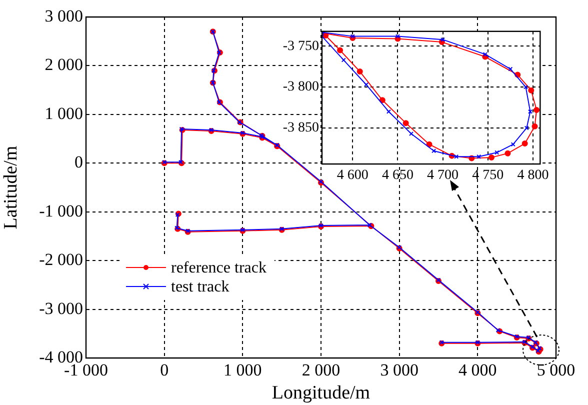 The height and width of the screenshot is (405, 588). What do you see at coordinates (164, 370) in the screenshot?
I see `x-tick-label: 0` at bounding box center [164, 370].